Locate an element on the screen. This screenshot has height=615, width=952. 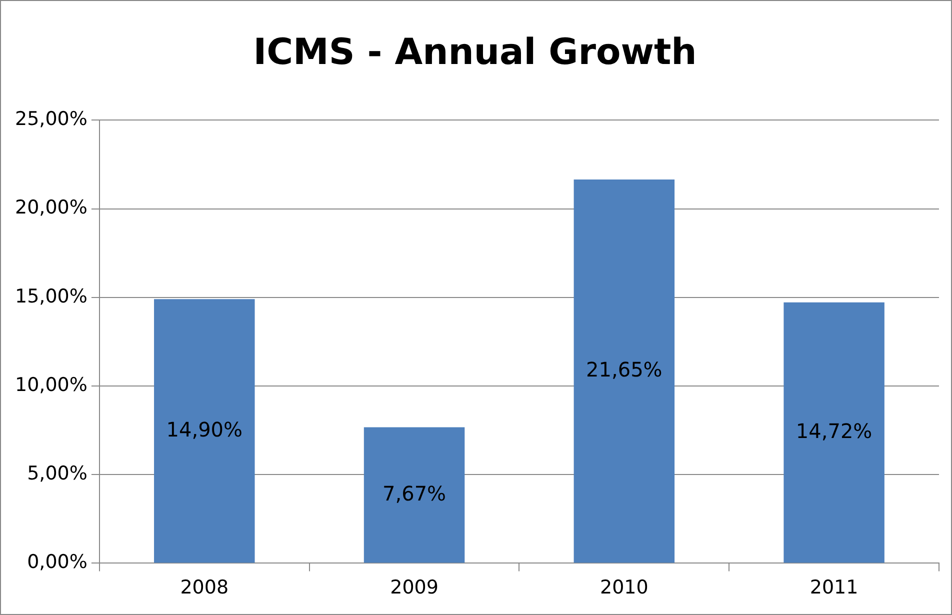
y-tick-label: 20,00% is located at coordinates (51, 207).